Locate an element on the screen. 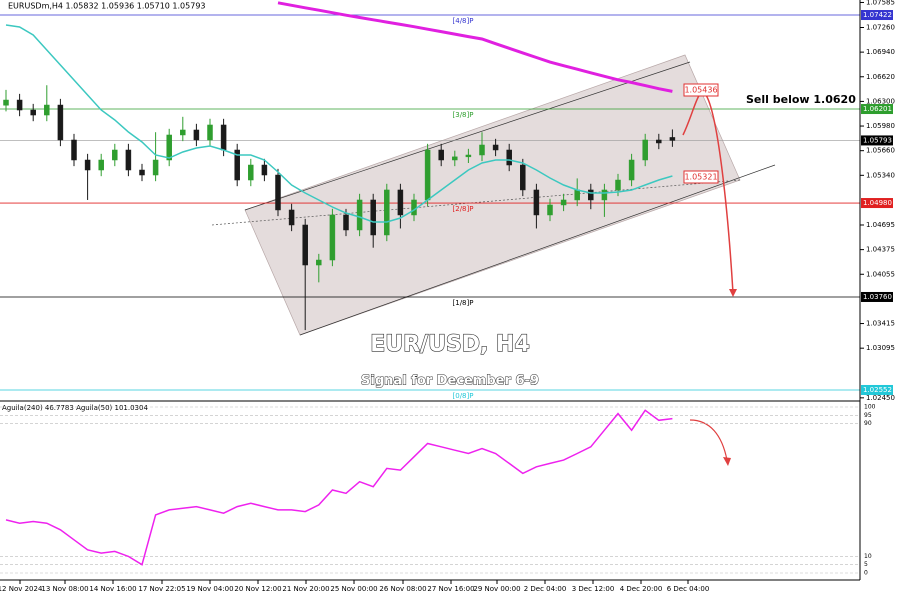 The image size is (900, 604). osc-arrowhead is located at coordinates (727, 461).